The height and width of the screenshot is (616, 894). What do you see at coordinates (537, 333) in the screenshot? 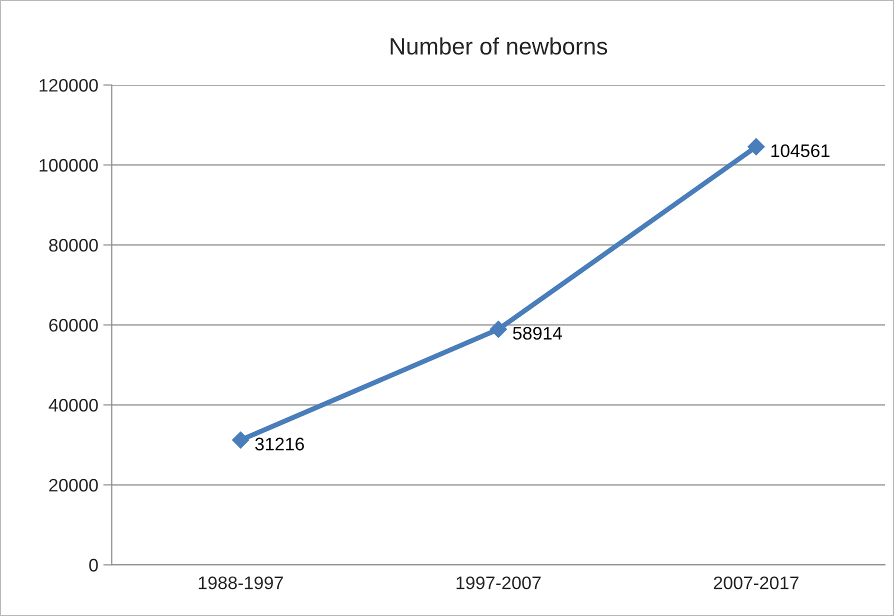
I see `data-label: 58914` at bounding box center [537, 333].